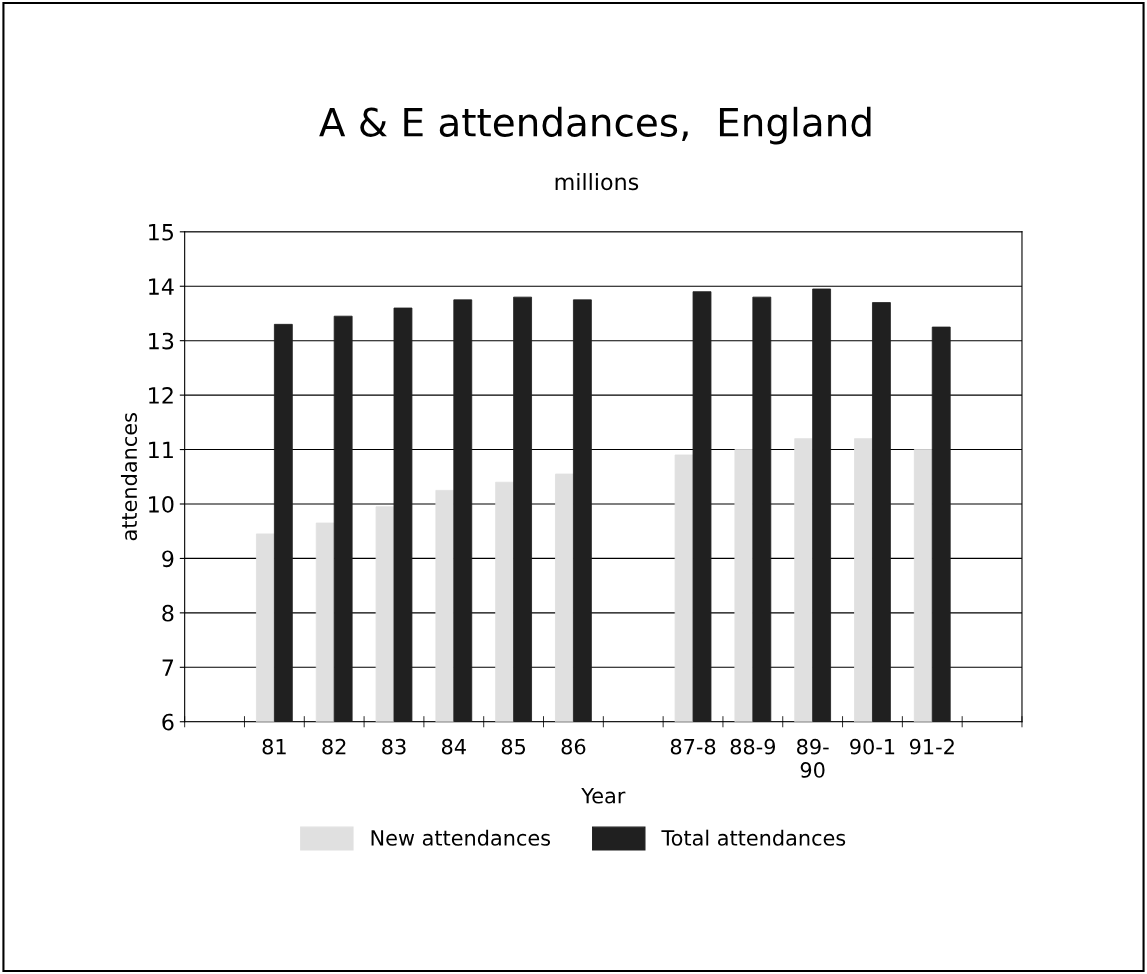  Describe the element at coordinates (334, 746) in the screenshot. I see `x-tick-label: 82` at that location.